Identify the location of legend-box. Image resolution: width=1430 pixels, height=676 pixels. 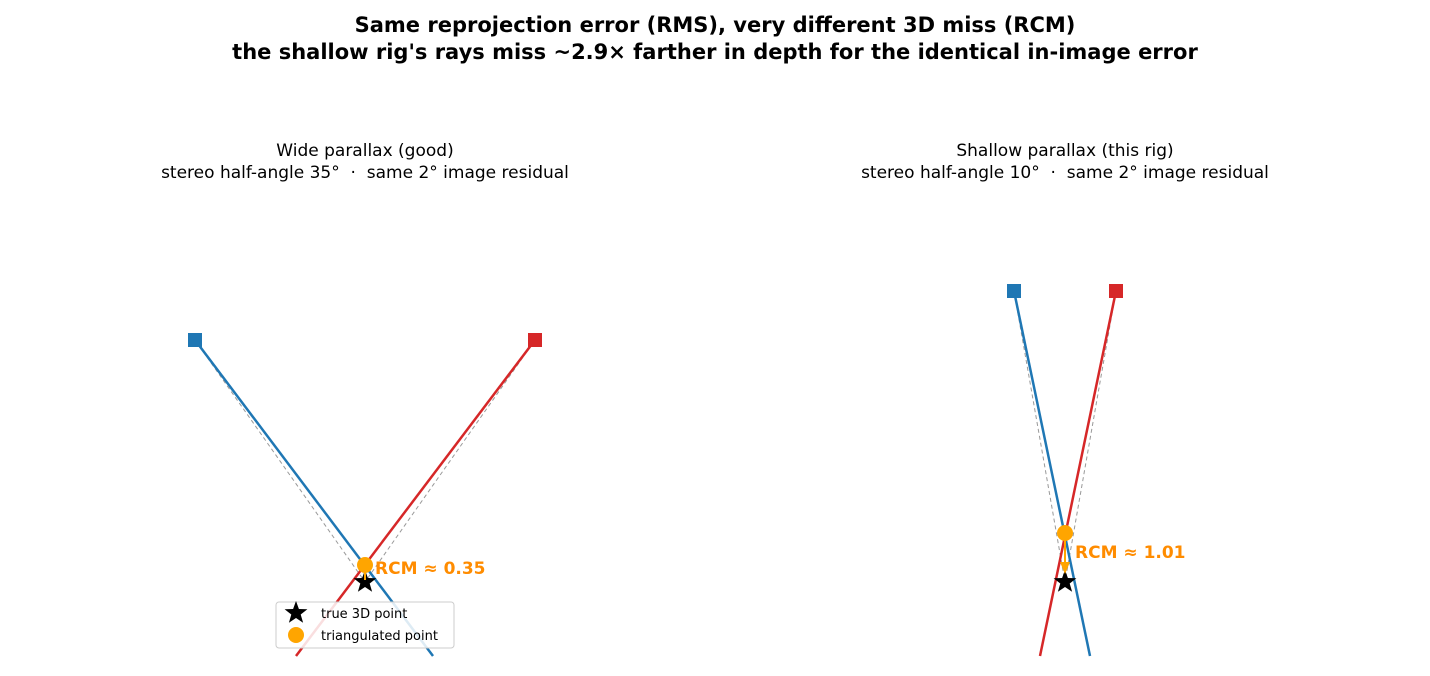
(365, 625).